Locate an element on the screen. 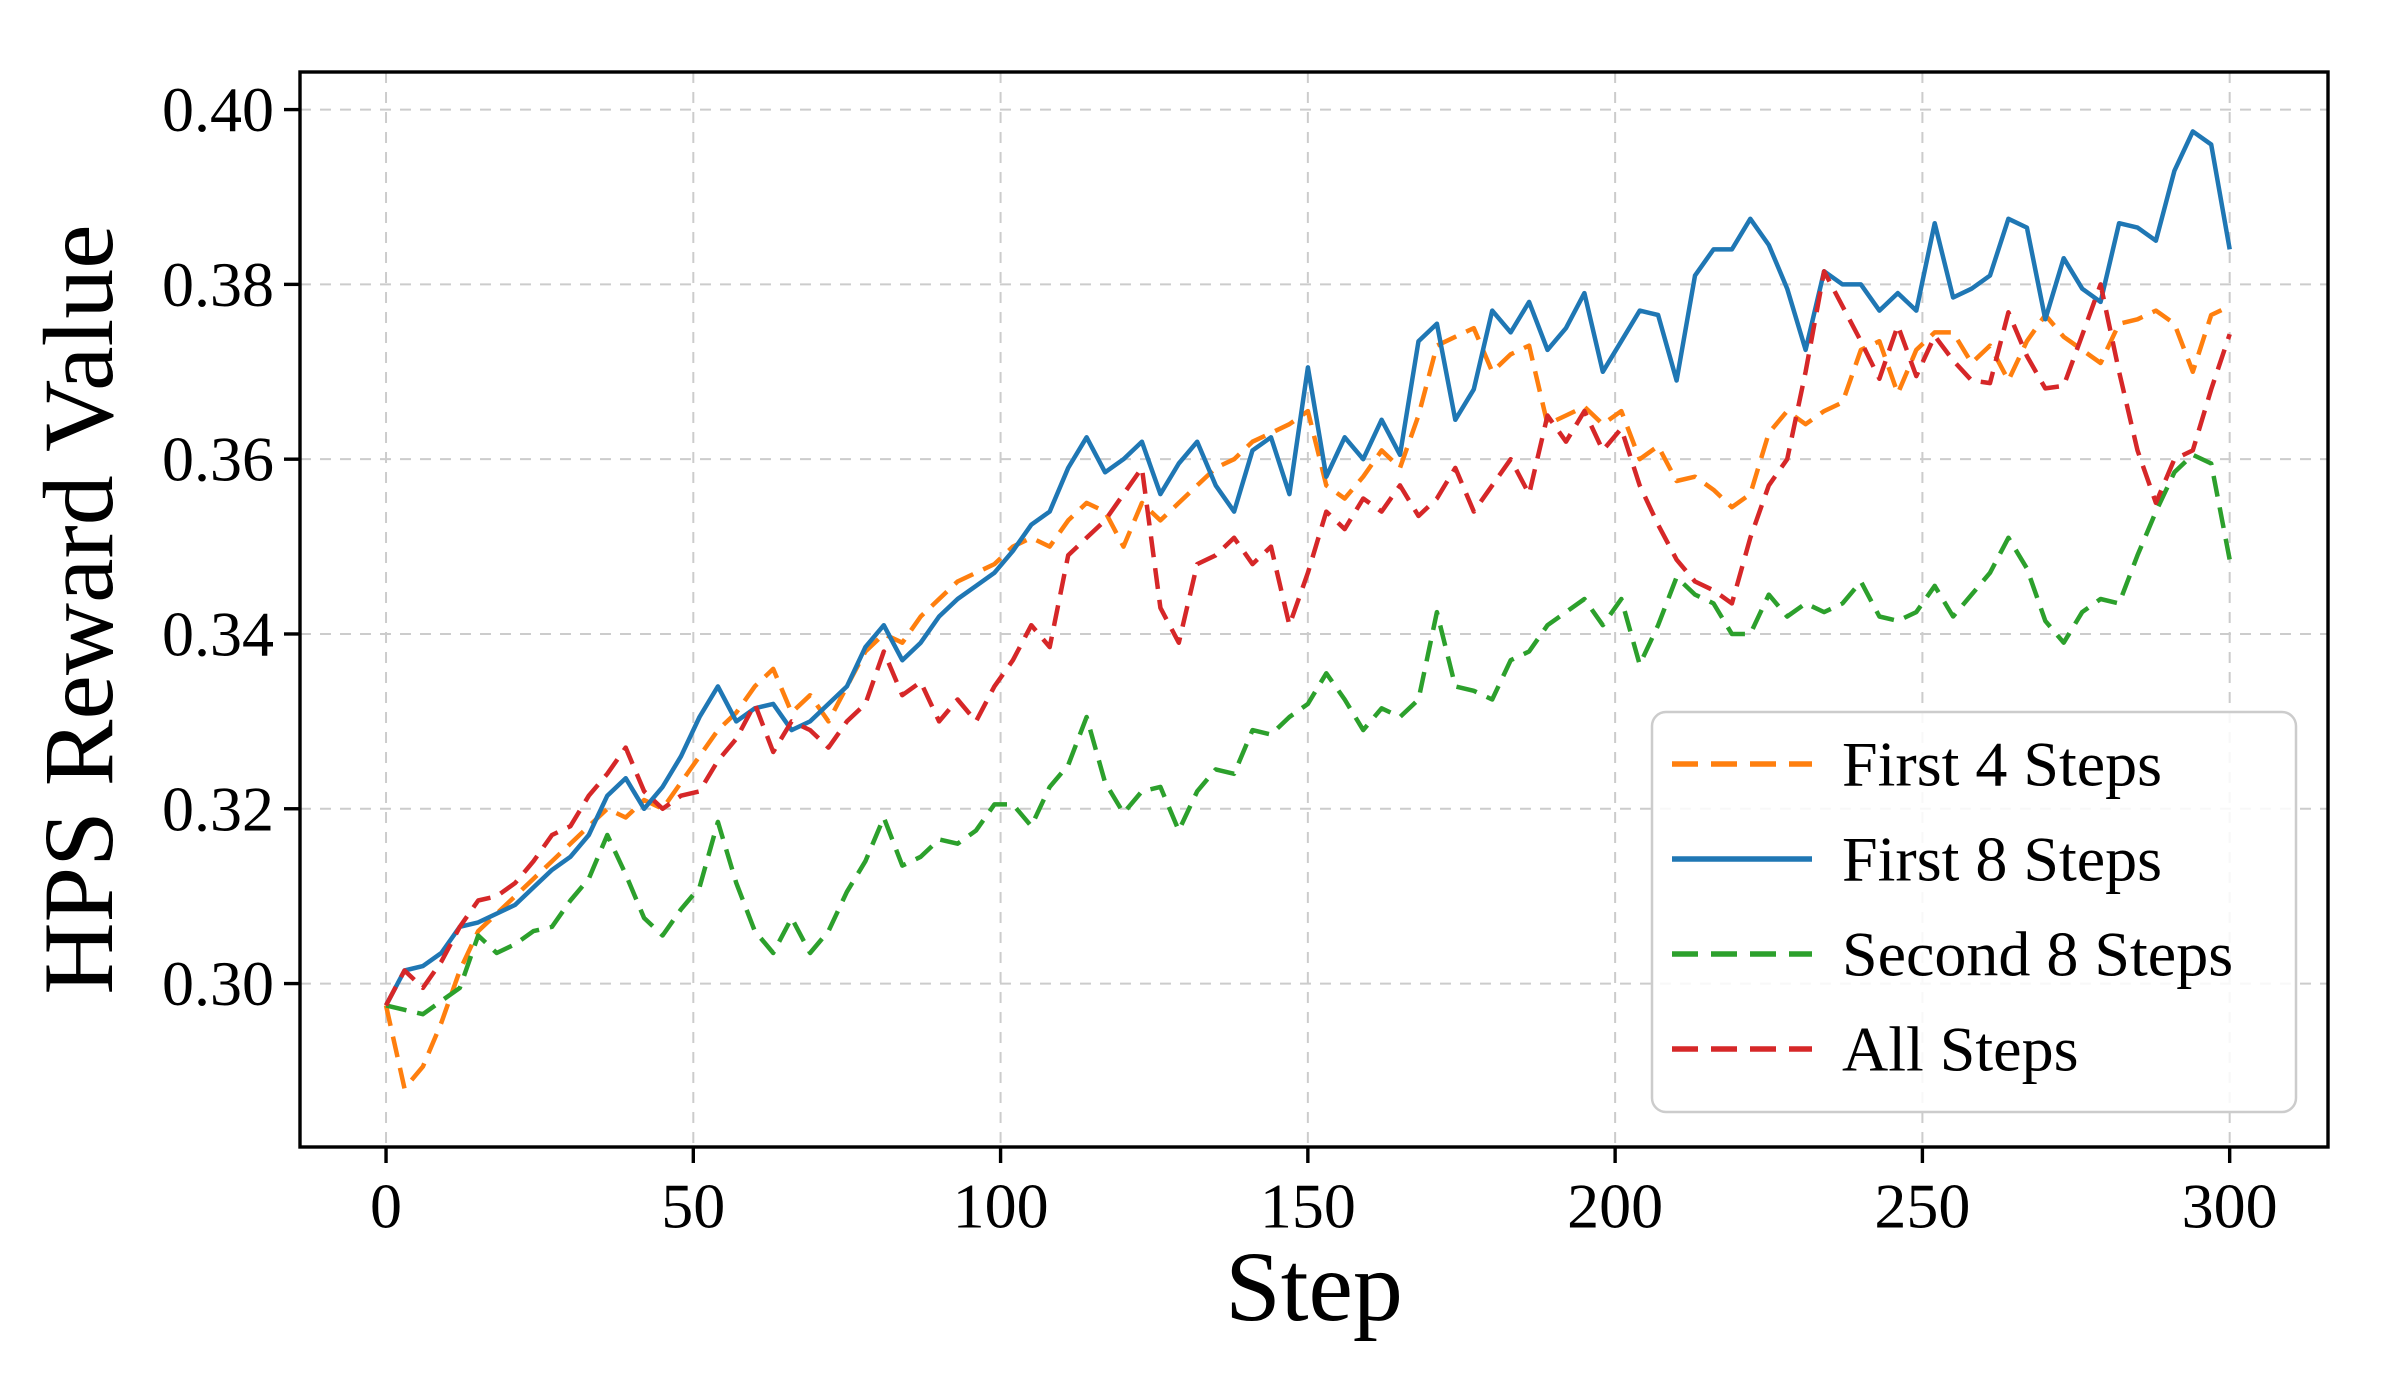 The height and width of the screenshot is (1400, 2400). legend-label: Second 8 Steps is located at coordinates (2037, 954).